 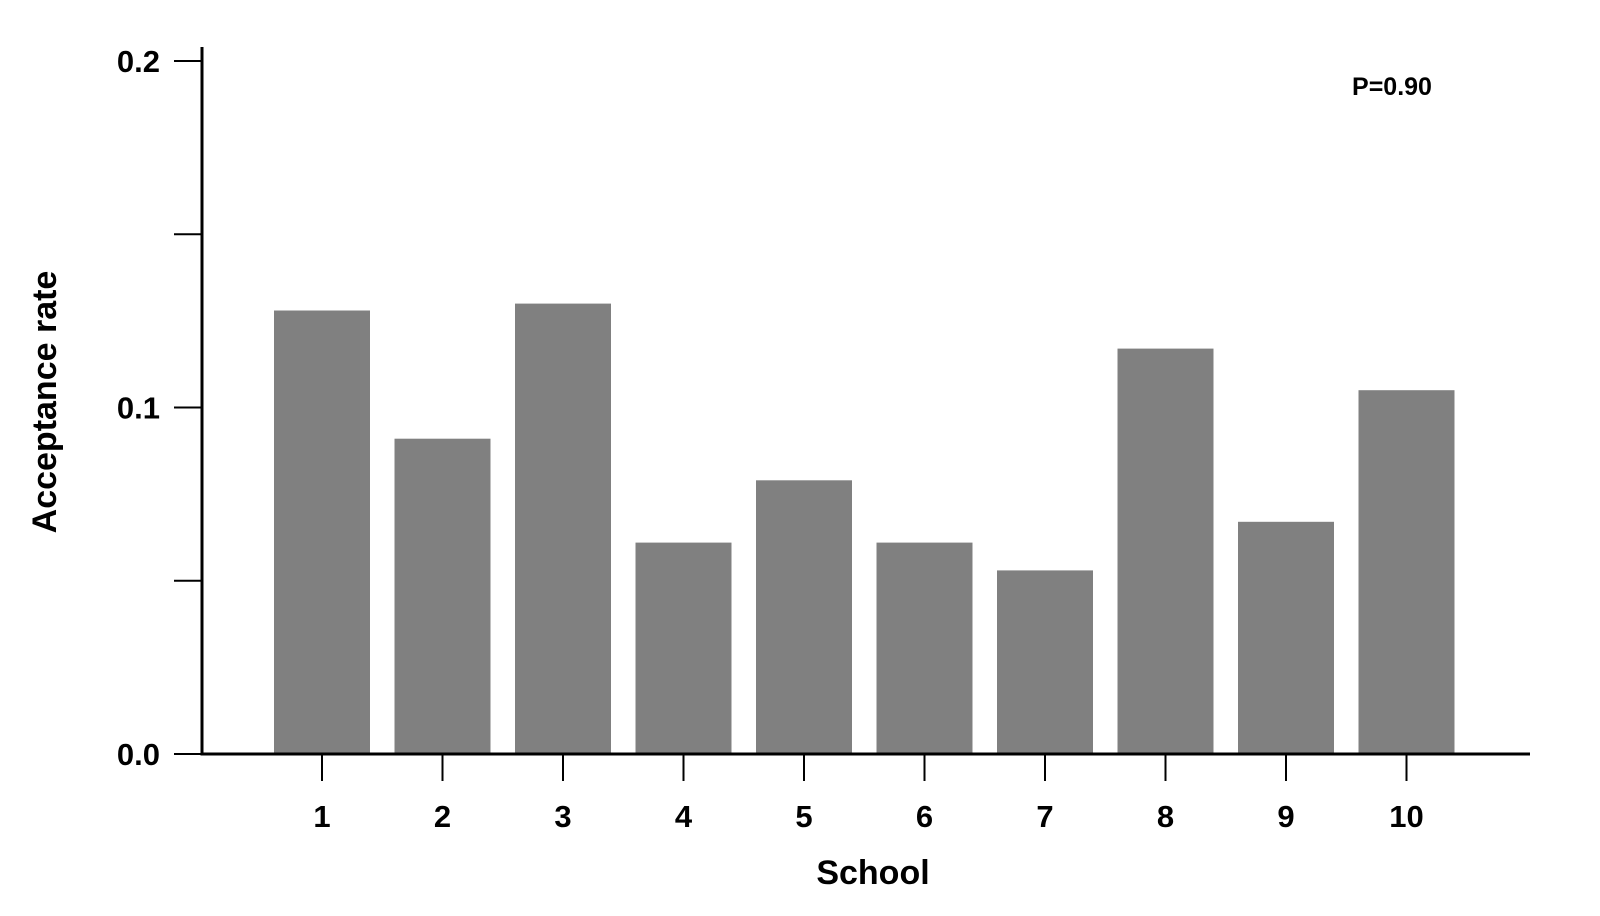 What do you see at coordinates (803, 816) in the screenshot?
I see `x-tick-label: 5` at bounding box center [803, 816].